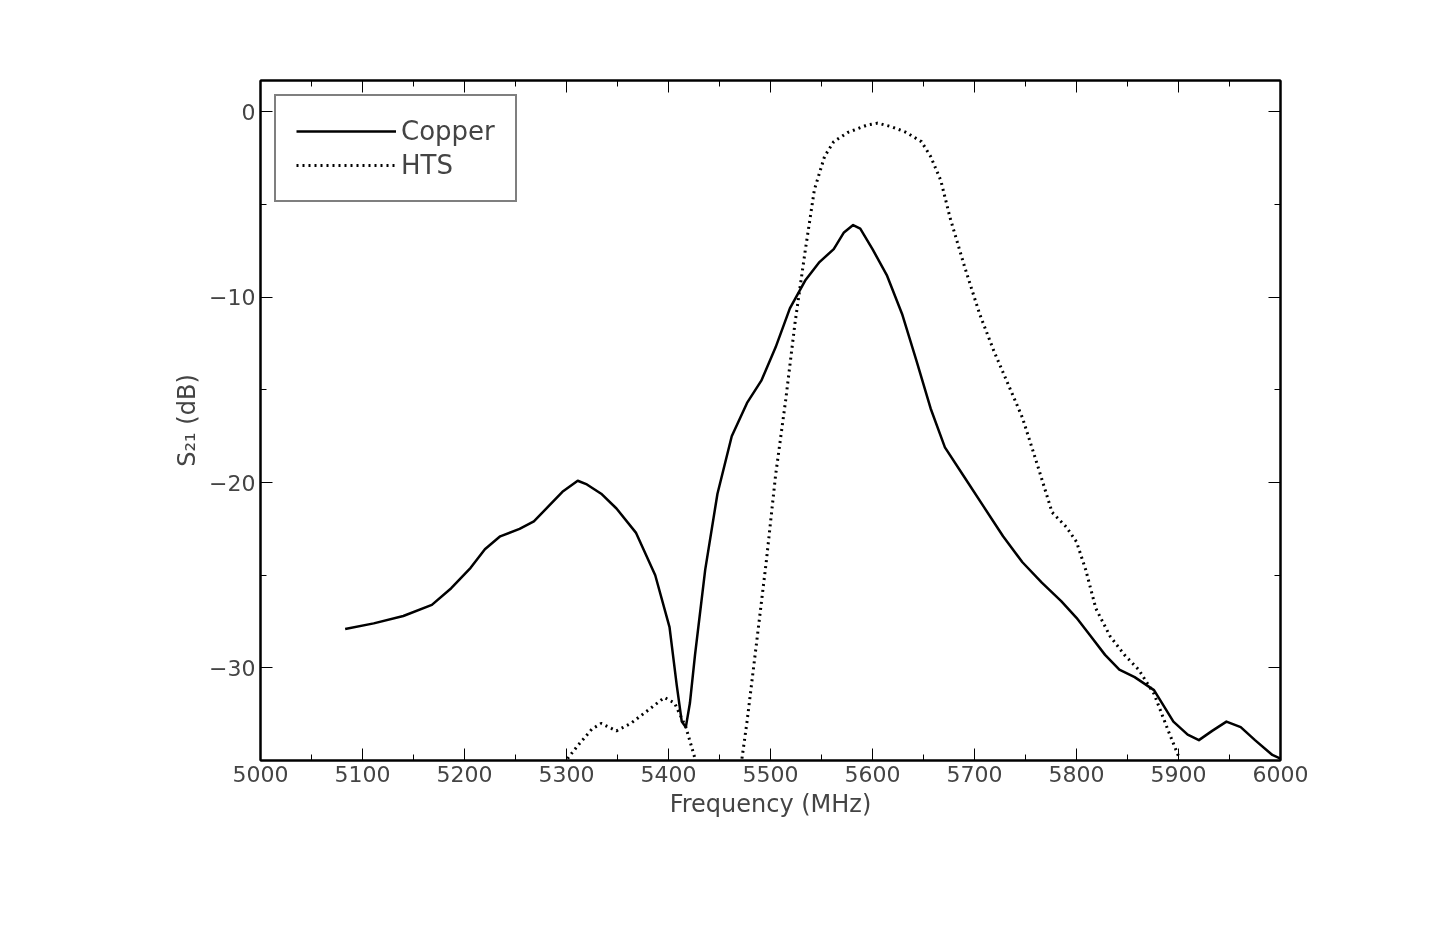  What do you see at coordinates (232, 298) in the screenshot?
I see `y-tick-label: −10` at bounding box center [232, 298].